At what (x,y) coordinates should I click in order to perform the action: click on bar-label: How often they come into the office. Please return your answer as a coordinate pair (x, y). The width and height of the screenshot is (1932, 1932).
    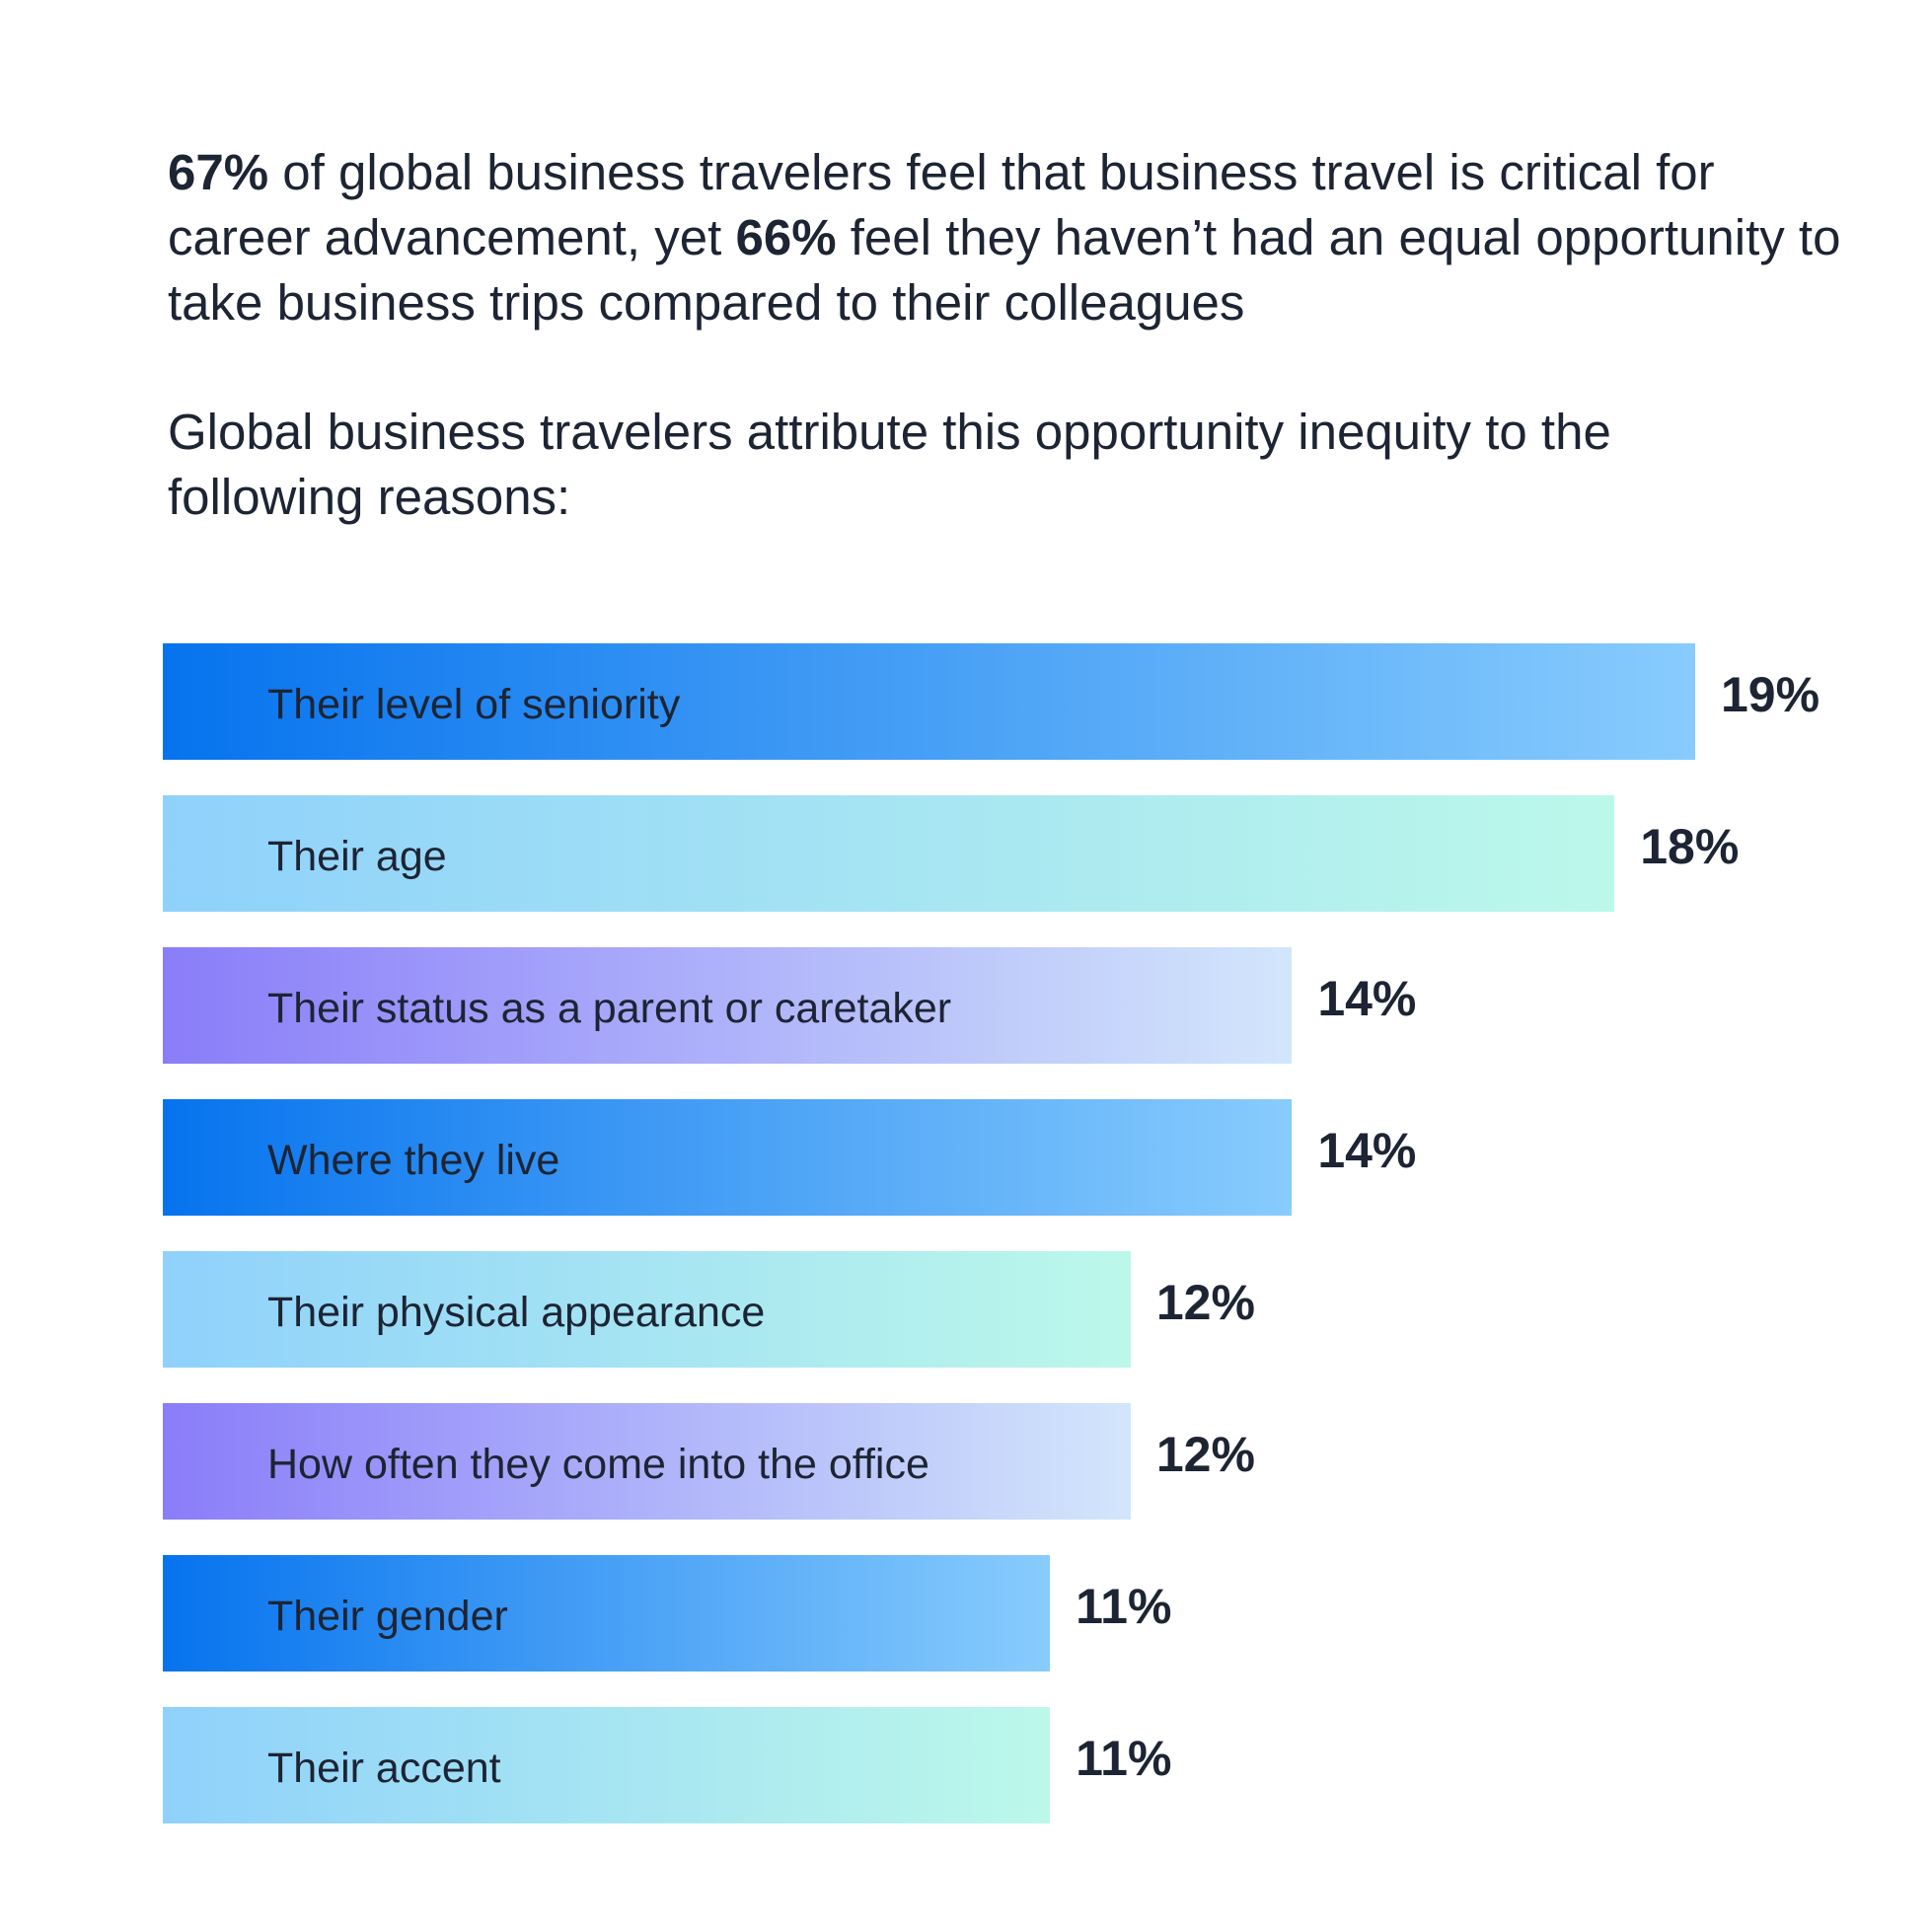
    Looking at the image, I should click on (598, 1464).